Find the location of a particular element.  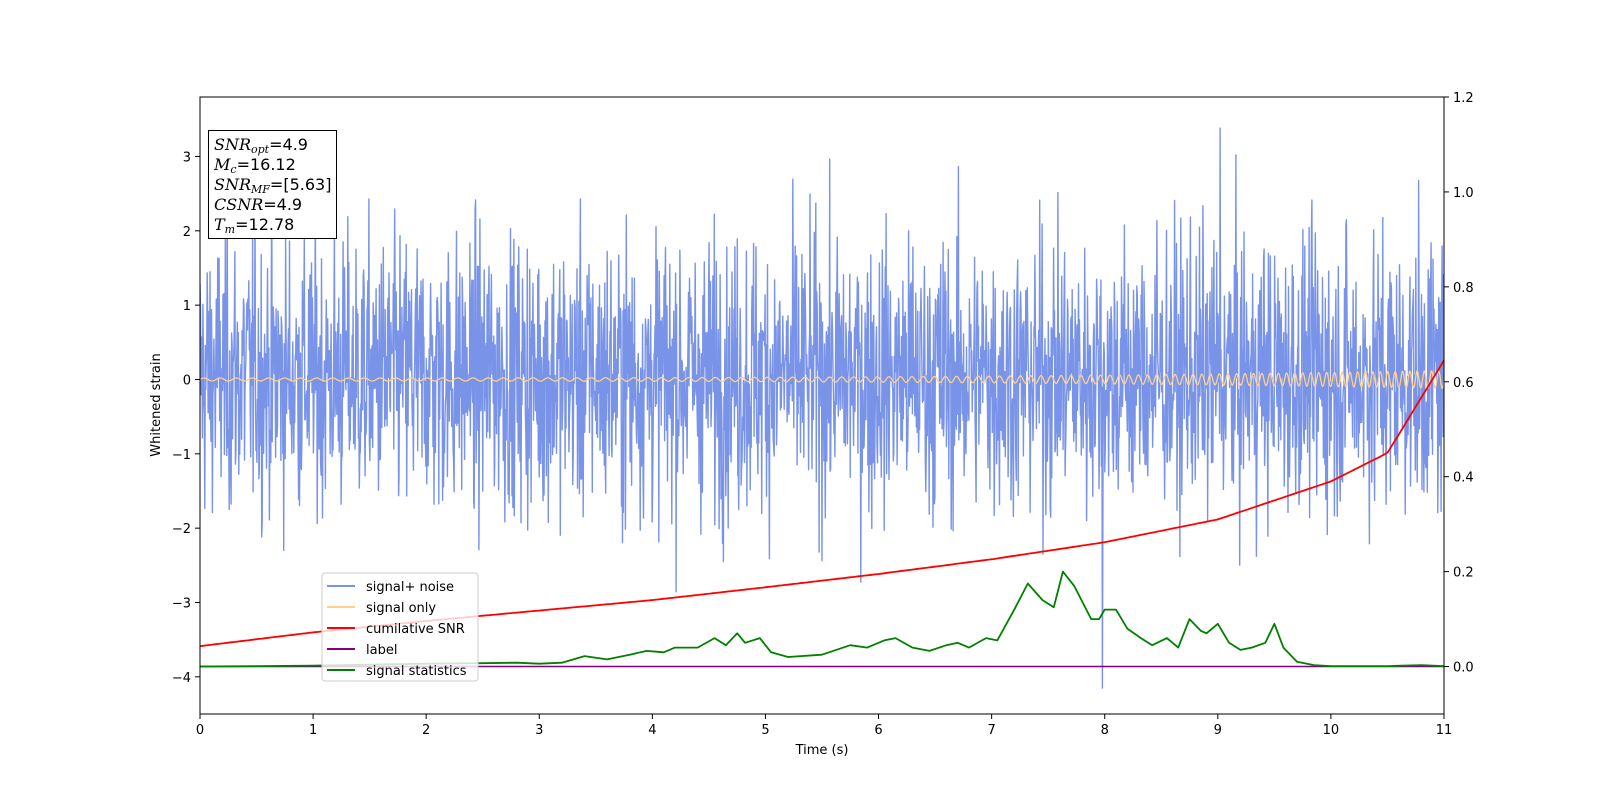

x-axis: 0 1 2 3 4 5 6 7 8 9 10 11 is located at coordinates (824, 726).